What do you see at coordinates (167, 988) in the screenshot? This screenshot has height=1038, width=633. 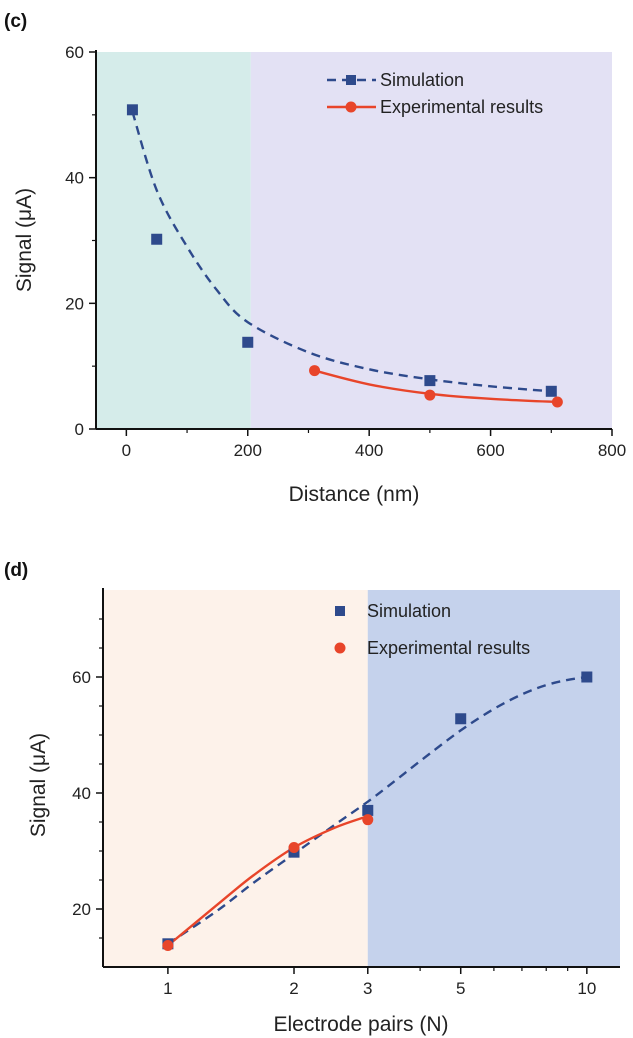 I see `x-tick-label: 1` at bounding box center [167, 988].